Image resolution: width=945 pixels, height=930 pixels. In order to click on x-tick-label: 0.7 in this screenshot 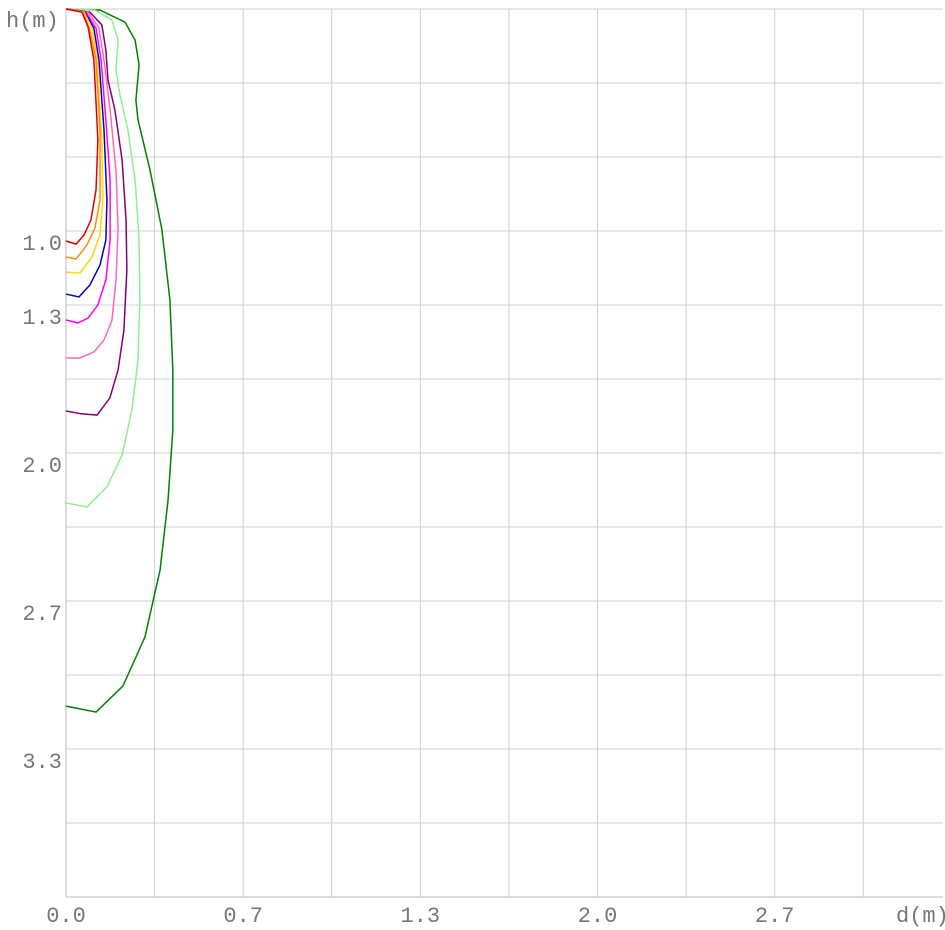, I will do `click(243, 916)`.